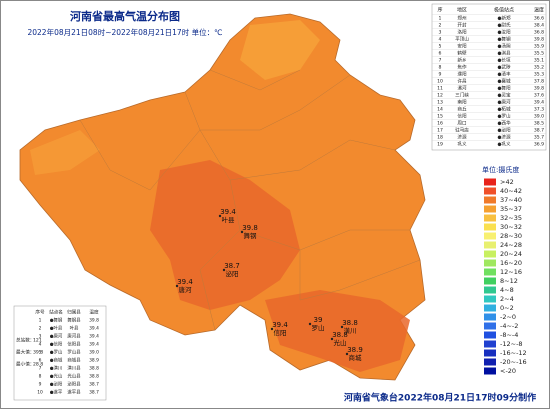  Describe the element at coordinates (40, 321) in the screenshot. I see `summary-cell: 1` at that location.